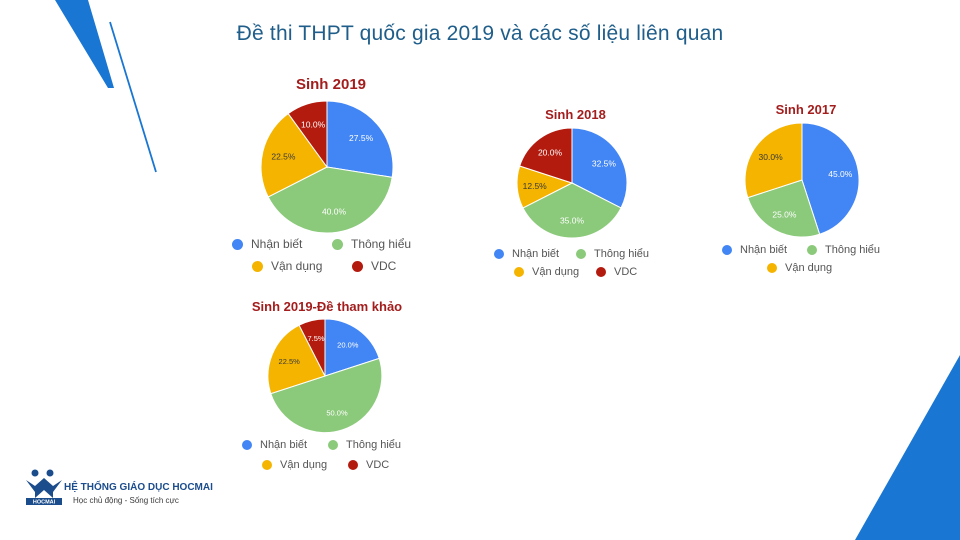  Describe the element at coordinates (138, 487) in the screenshot. I see `logo-name: HỆ THỐNG GIÁO DỤC HOCMAI` at that location.